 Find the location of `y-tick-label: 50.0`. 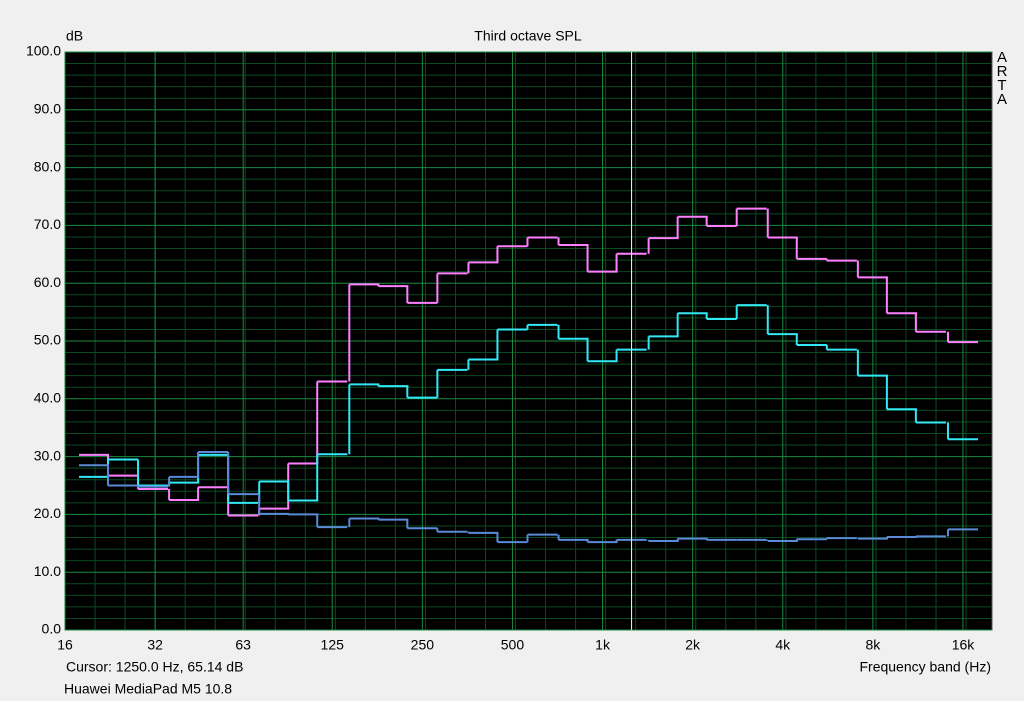

y-tick-label: 50.0 is located at coordinates (47, 340).